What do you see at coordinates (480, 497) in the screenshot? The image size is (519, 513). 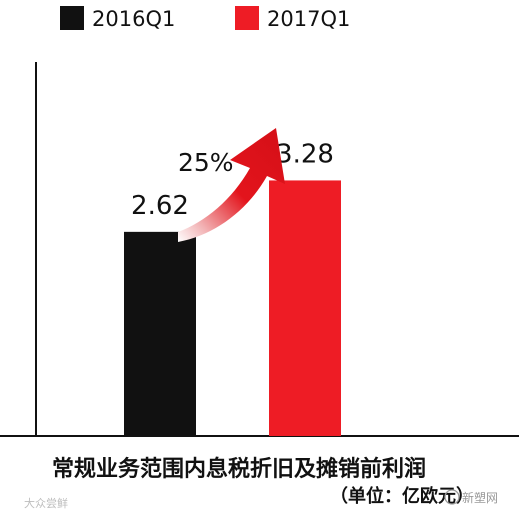 I see `watermark-right: 新塑网` at bounding box center [480, 497].